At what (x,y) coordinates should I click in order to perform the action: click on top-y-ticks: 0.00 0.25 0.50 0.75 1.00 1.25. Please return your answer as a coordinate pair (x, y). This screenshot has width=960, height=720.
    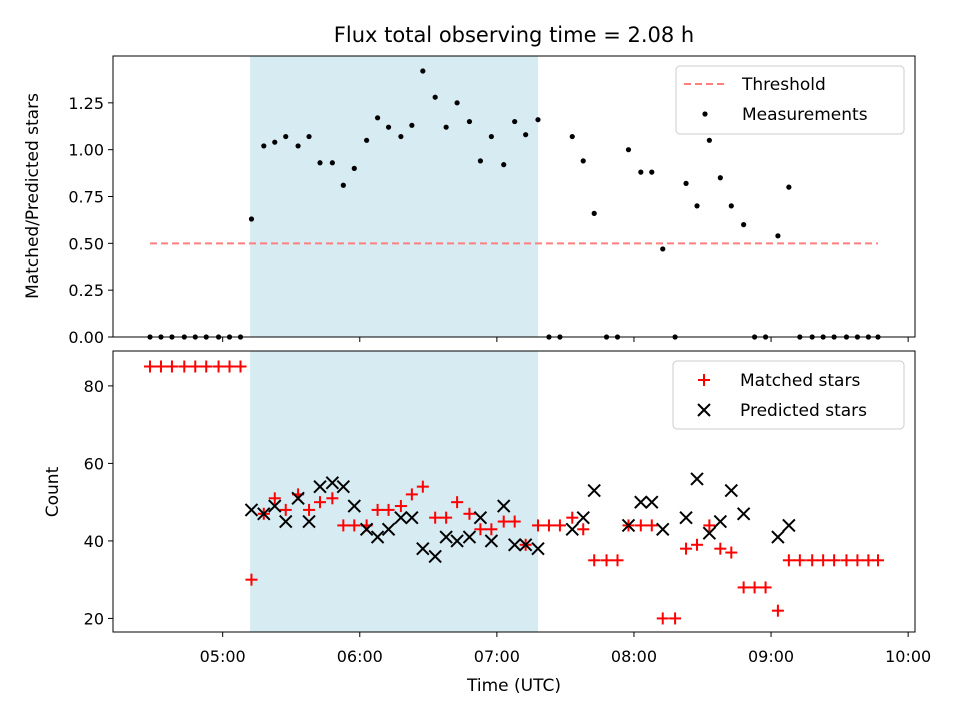
    Looking at the image, I should click on (90, 220).